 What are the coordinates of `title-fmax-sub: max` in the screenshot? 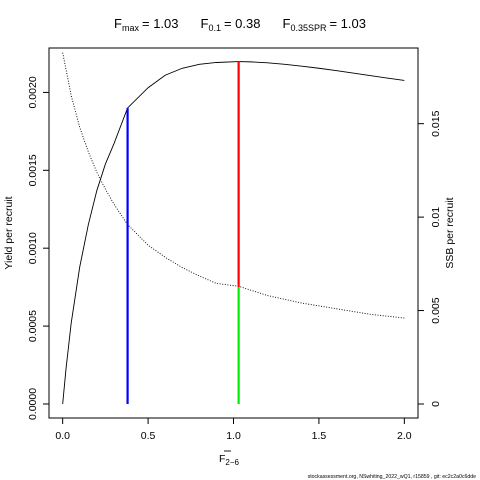 It's located at (131, 28).